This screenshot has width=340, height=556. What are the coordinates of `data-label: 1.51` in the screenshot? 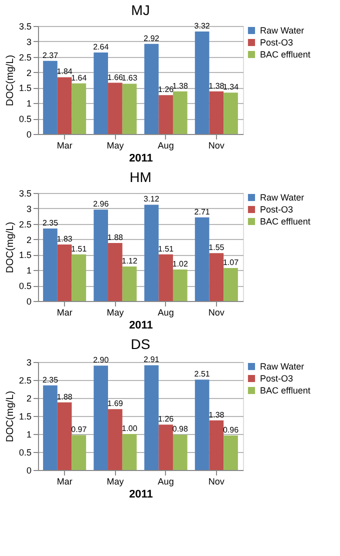 It's located at (166, 249).